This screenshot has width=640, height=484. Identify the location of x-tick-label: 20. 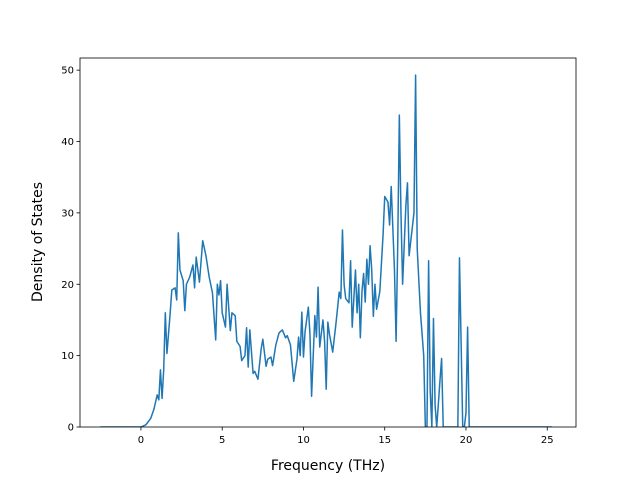
(466, 440).